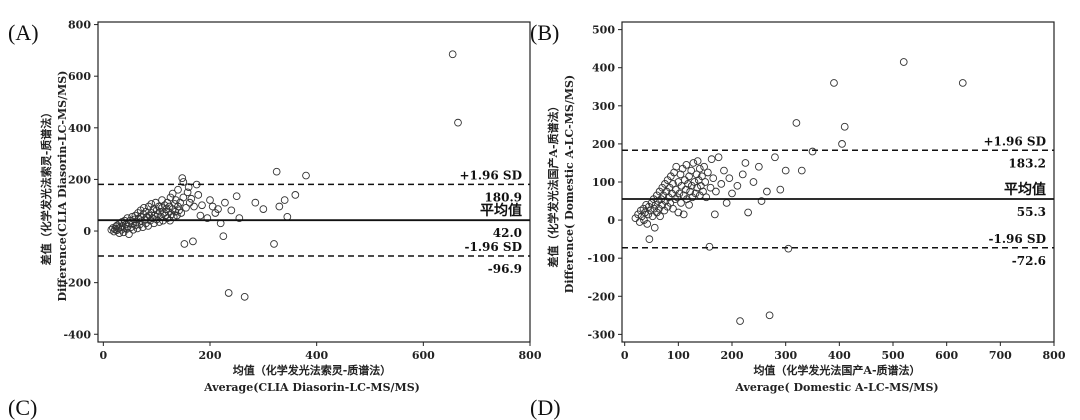 This screenshot has width=1080, height=420. What do you see at coordinates (601, 334) in the screenshot?
I see `panel-b-ytick-label: -300` at bounding box center [601, 334].